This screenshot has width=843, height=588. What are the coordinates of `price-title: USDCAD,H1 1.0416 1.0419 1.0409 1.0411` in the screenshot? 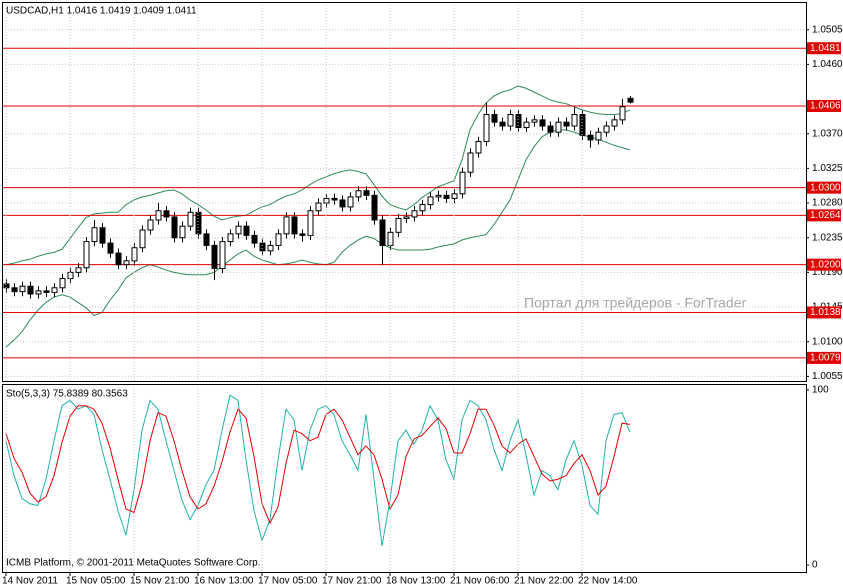 It's located at (101, 11).